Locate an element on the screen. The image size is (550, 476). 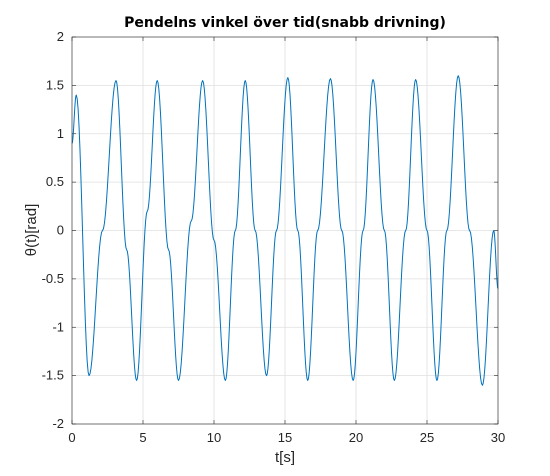
y-tick-label: 2 is located at coordinates (60, 36).